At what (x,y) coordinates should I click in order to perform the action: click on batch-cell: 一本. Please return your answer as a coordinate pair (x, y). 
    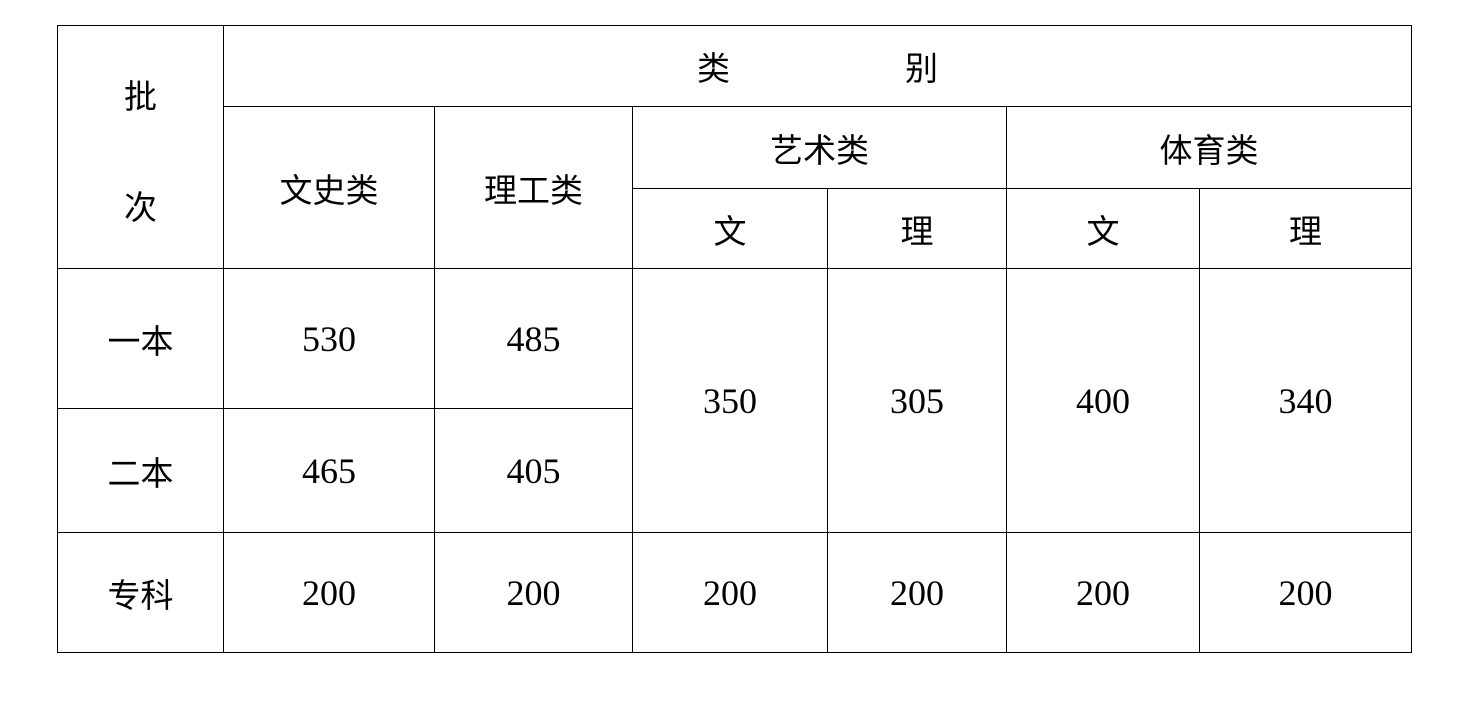
    Looking at the image, I should click on (140, 338).